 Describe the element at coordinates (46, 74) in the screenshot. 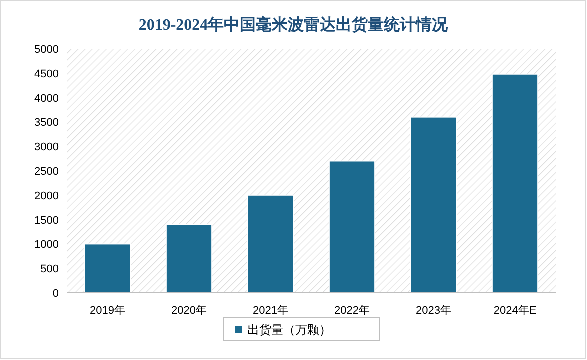

I see `y-tick-label: 4500` at that location.